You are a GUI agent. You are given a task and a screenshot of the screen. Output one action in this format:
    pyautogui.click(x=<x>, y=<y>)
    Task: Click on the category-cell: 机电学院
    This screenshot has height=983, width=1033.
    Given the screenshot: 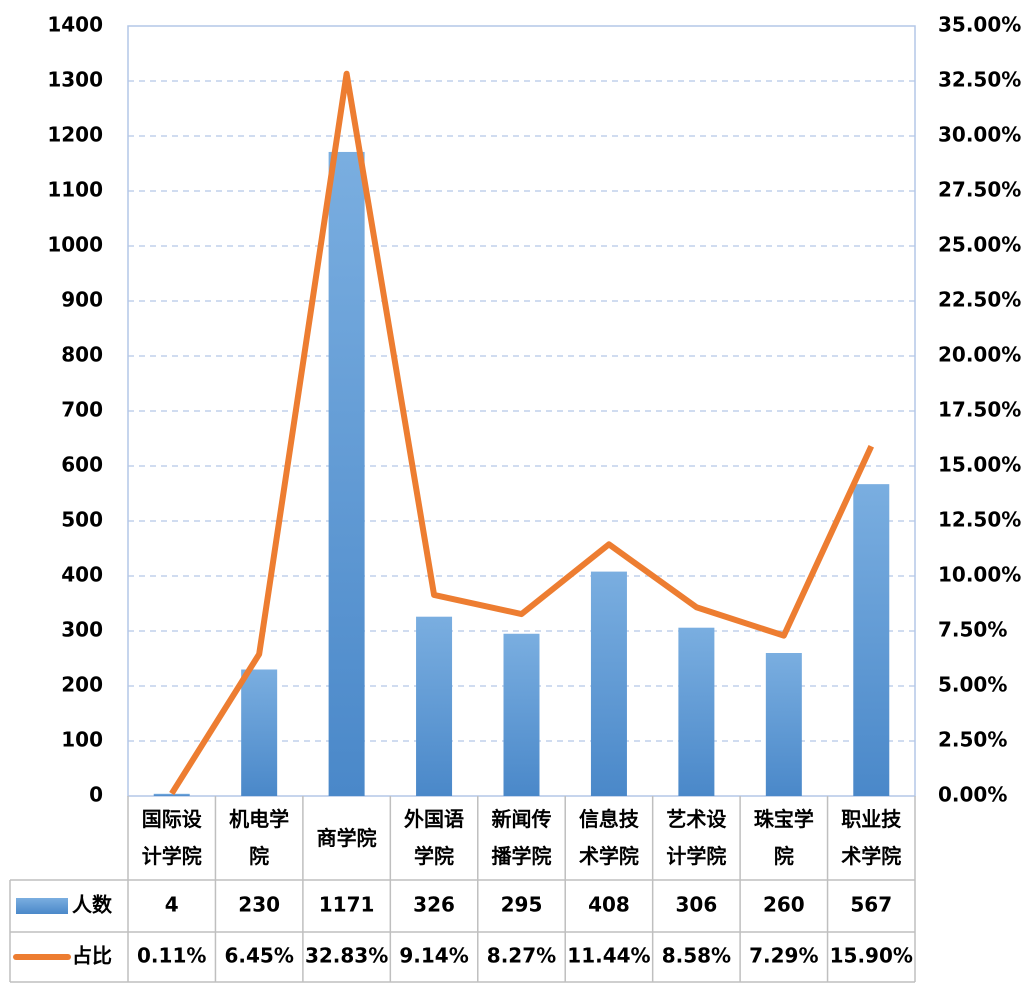 What is the action you would take?
    pyautogui.click(x=259, y=837)
    